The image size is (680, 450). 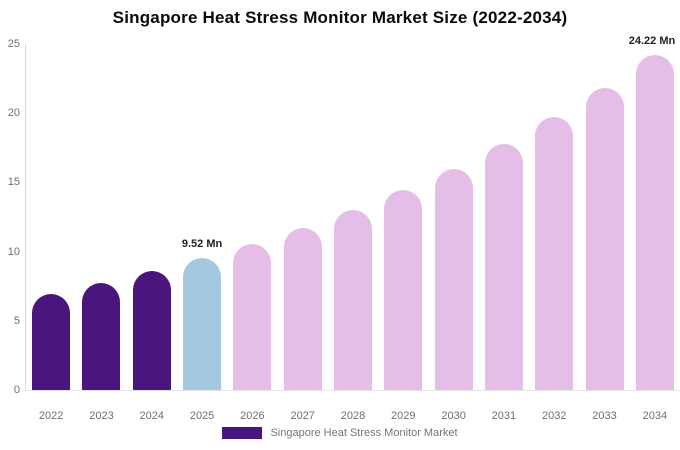 I want to click on x-tick-label-2029: 2029, so click(x=403, y=416).